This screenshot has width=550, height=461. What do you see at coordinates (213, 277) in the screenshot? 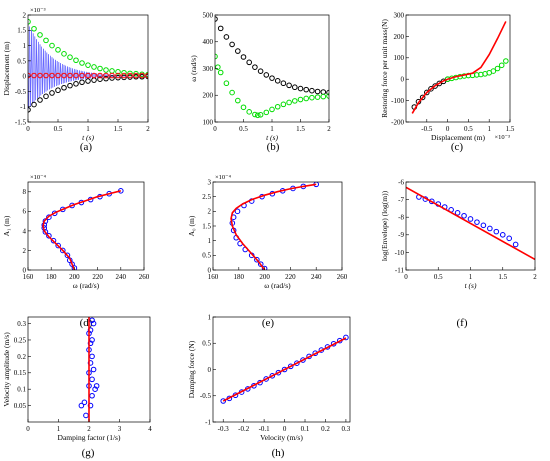
I see `x-tick-label: 160` at bounding box center [213, 277].